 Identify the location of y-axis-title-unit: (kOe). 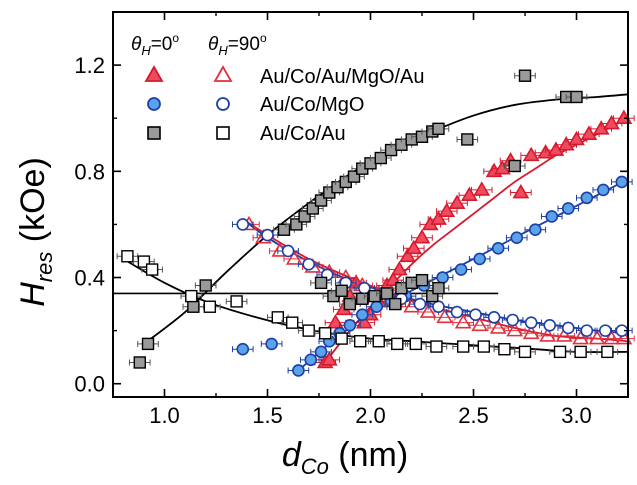
(33, 204).